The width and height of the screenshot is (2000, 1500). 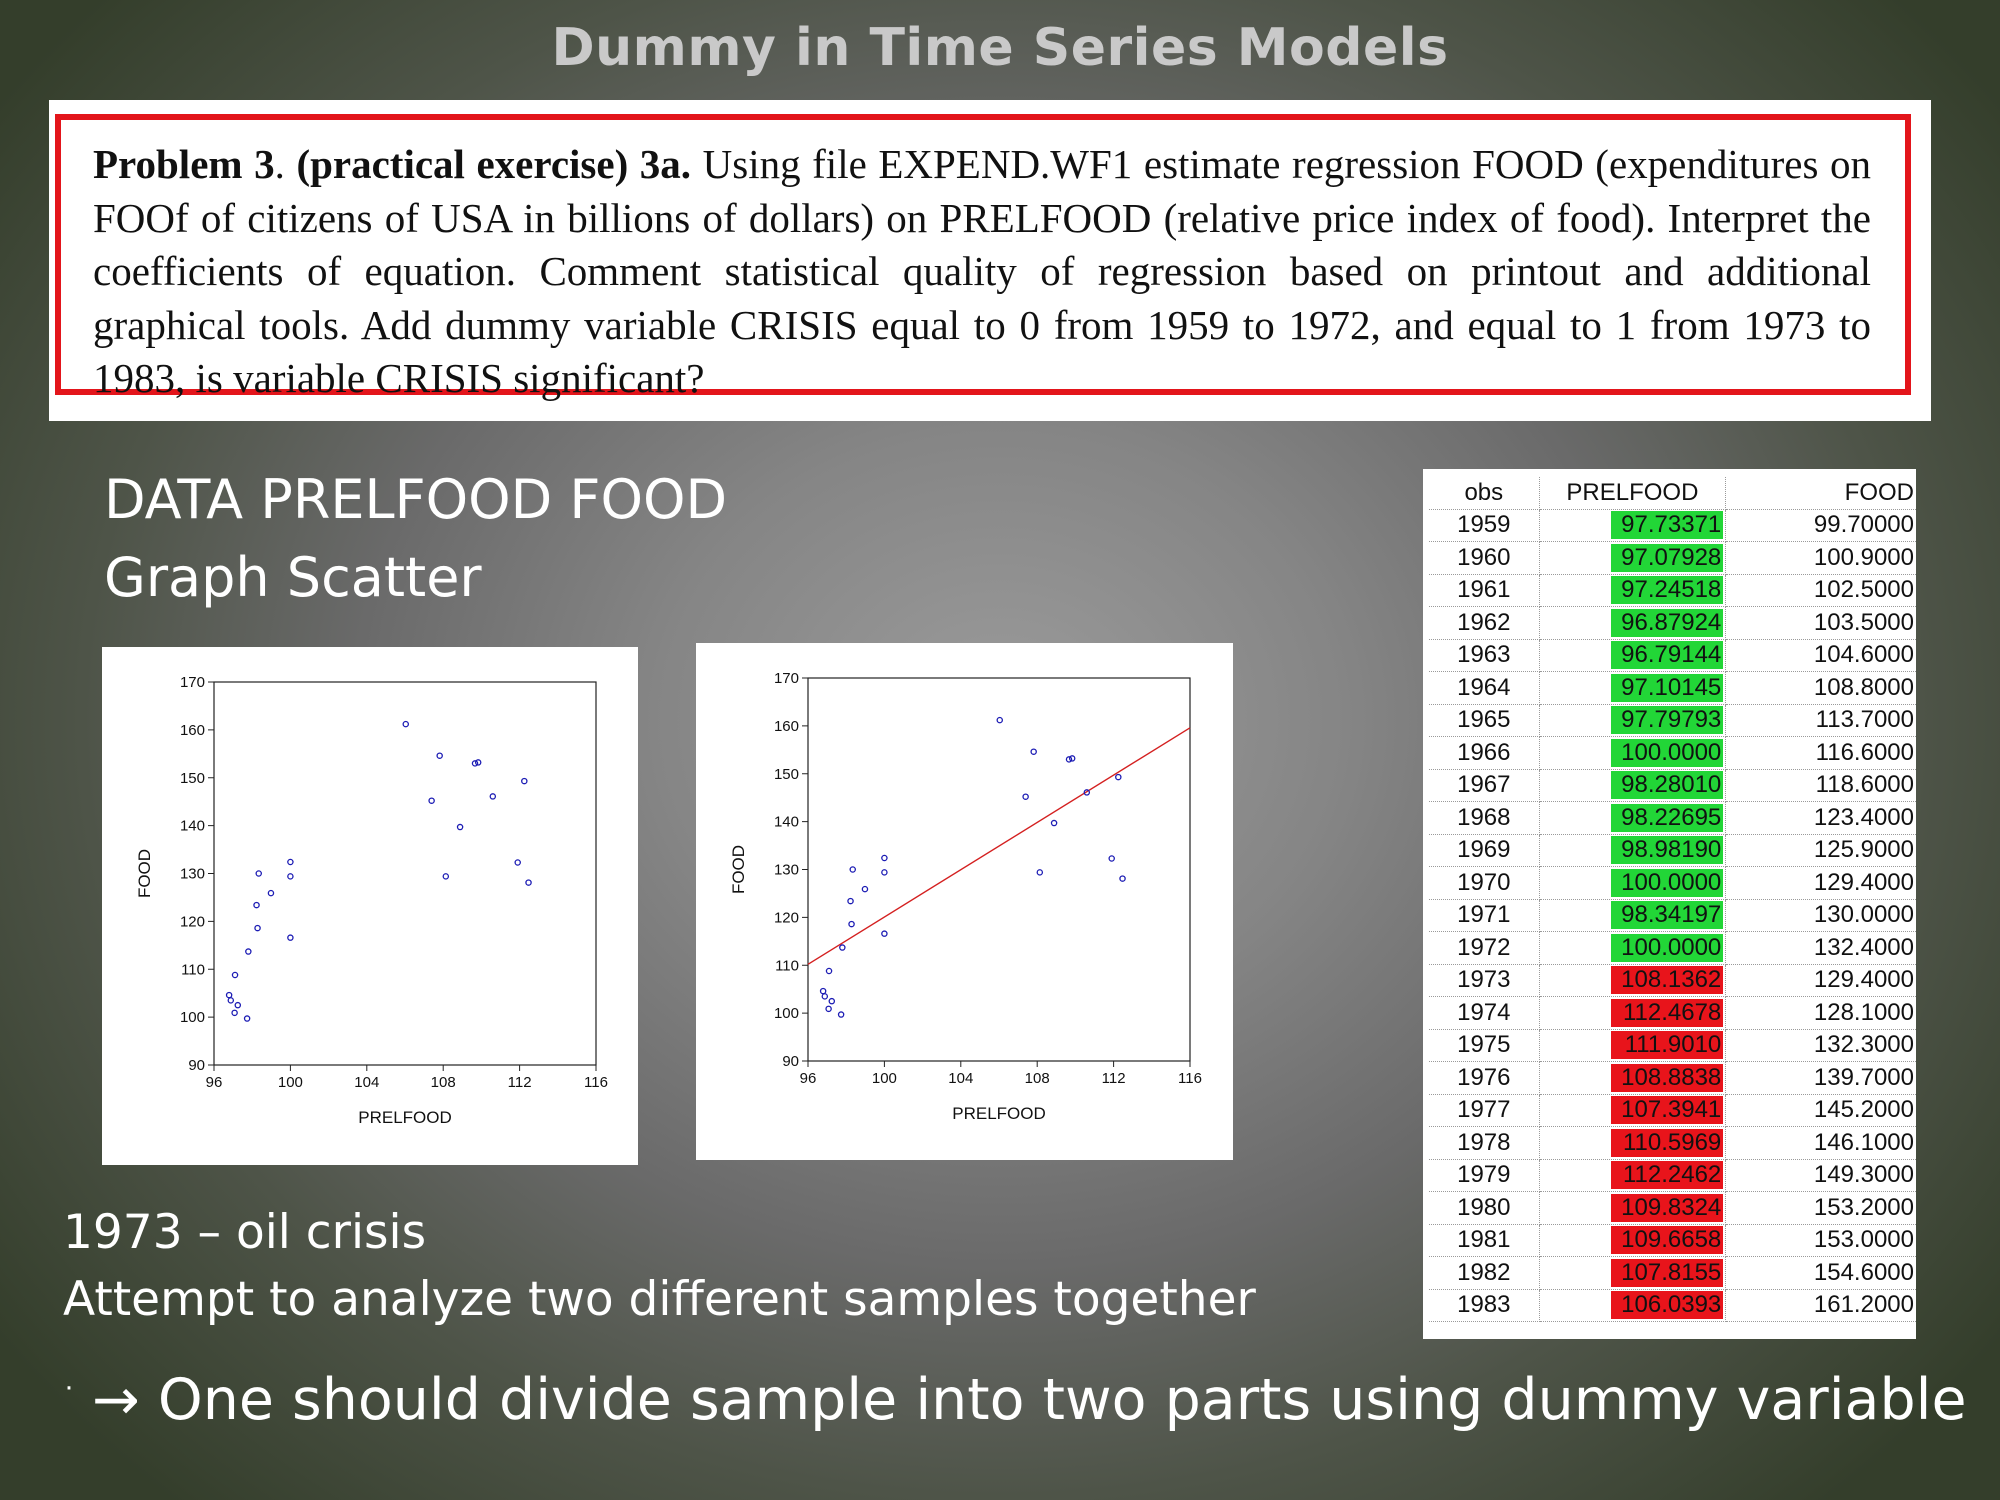 What do you see at coordinates (999, 846) in the screenshot?
I see `regression-fit-line` at bounding box center [999, 846].